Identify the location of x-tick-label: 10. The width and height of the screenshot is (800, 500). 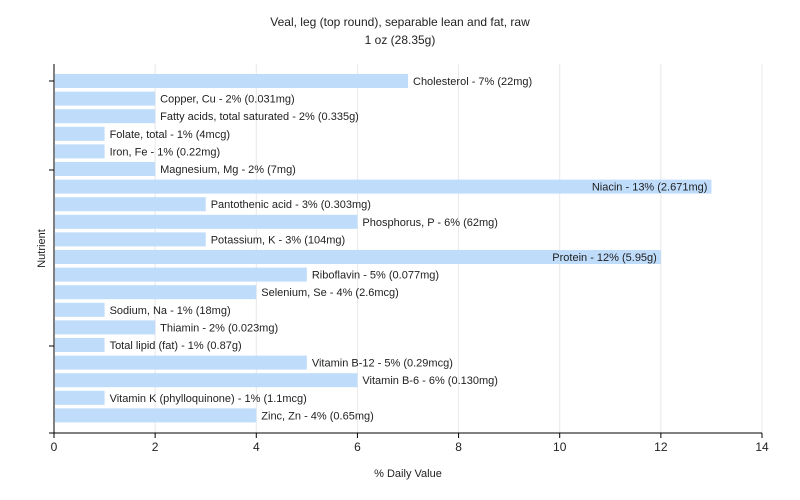
(560, 447).